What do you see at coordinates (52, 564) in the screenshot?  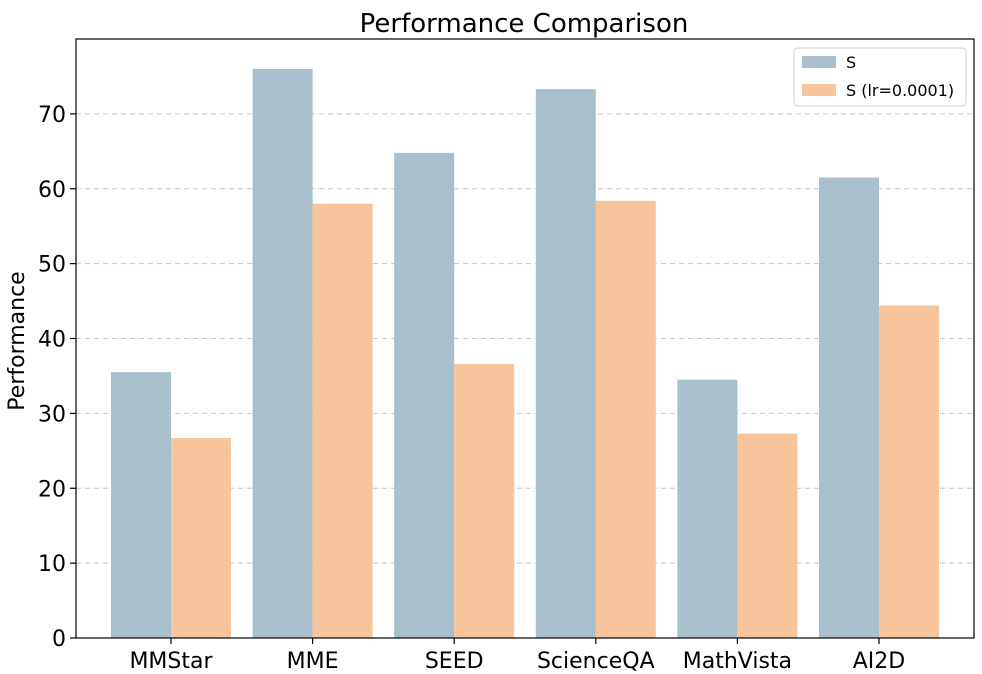 I see `y-tick-label: 10` at bounding box center [52, 564].